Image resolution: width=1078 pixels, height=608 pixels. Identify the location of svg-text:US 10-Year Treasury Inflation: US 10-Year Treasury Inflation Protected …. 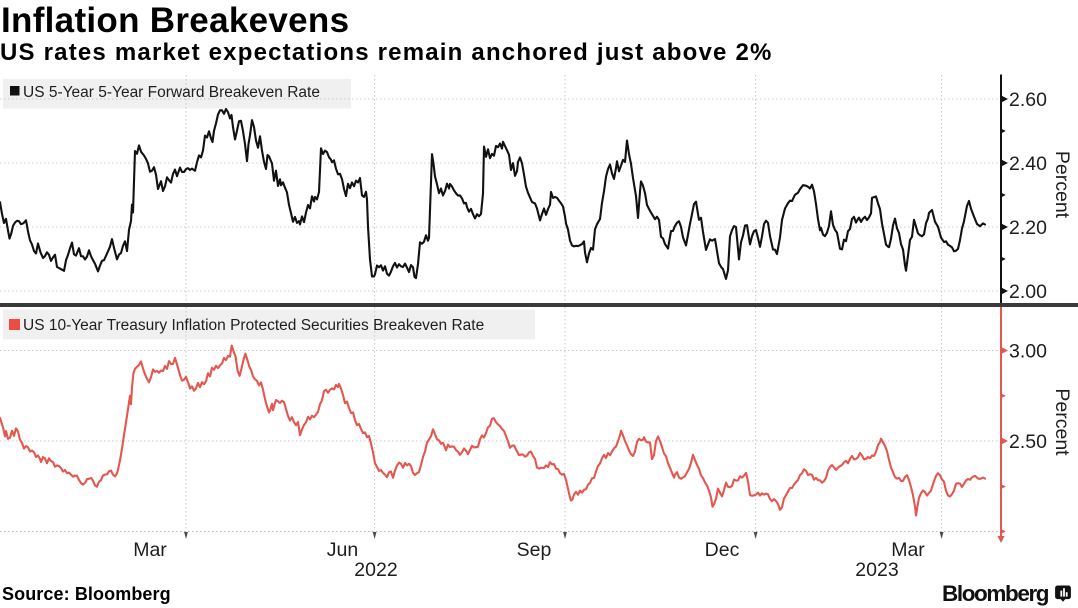
(253, 325).